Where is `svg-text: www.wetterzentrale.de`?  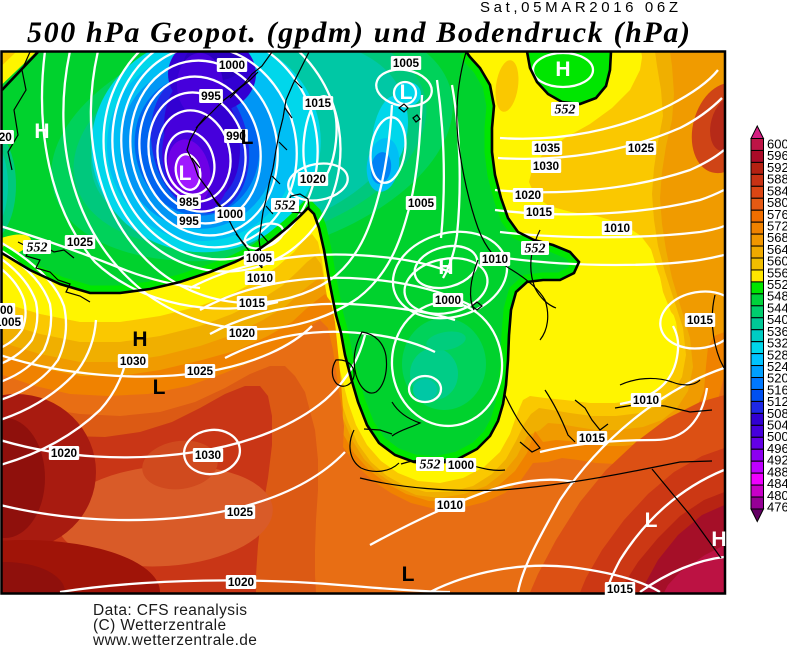 svg-text: www.wetterzentrale.de is located at coordinates (174, 638).